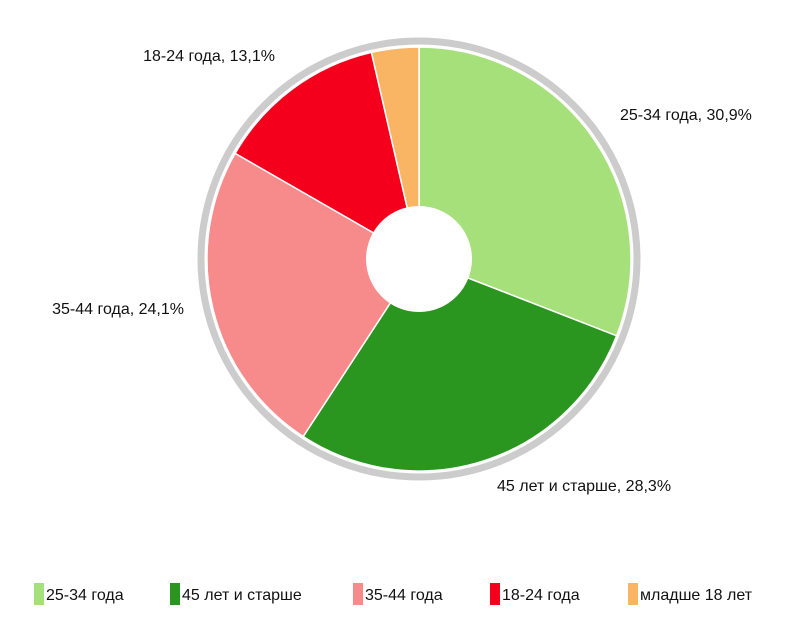 The width and height of the screenshot is (804, 635). I want to click on slice-label-1: 25-34 года, 30,9%, so click(686, 115).